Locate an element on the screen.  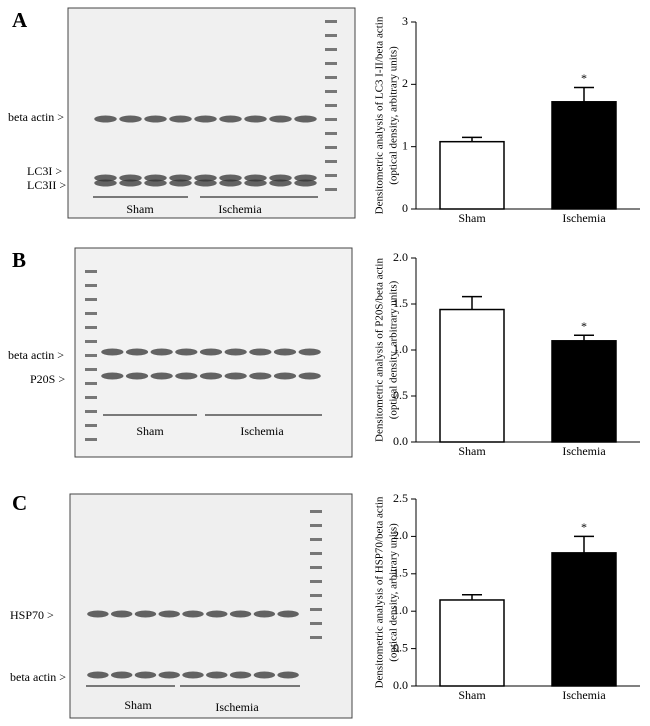
y-tick-label: 3 is located at coordinates (405, 21).